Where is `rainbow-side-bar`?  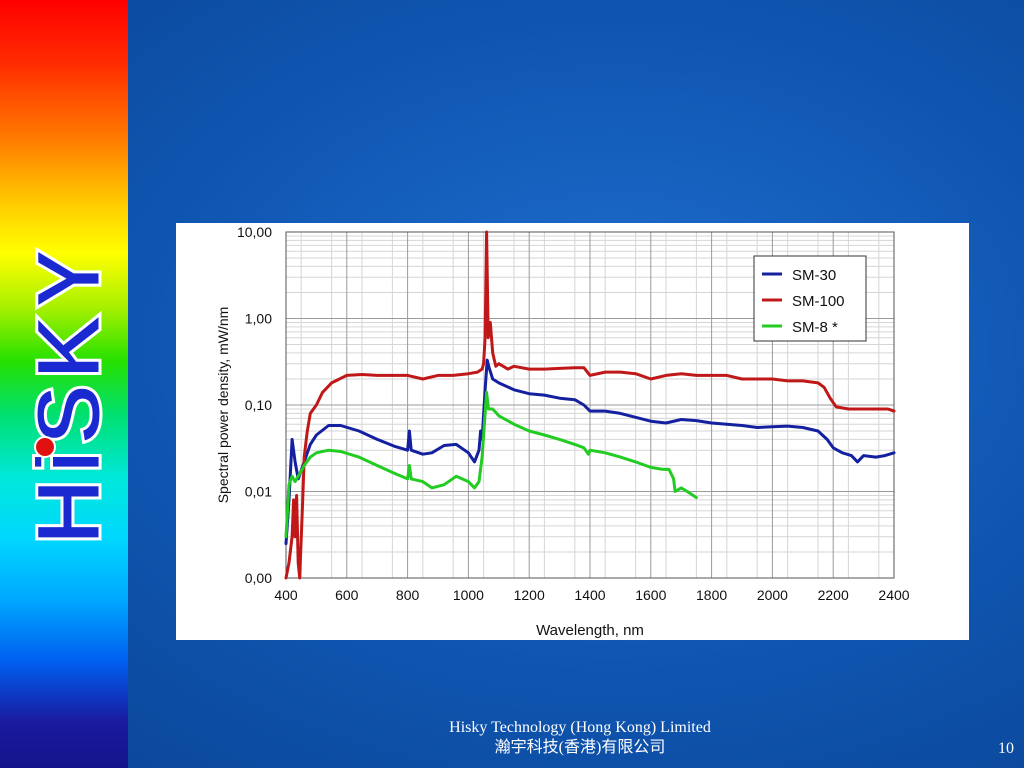
rainbow-side-bar is located at coordinates (64, 384).